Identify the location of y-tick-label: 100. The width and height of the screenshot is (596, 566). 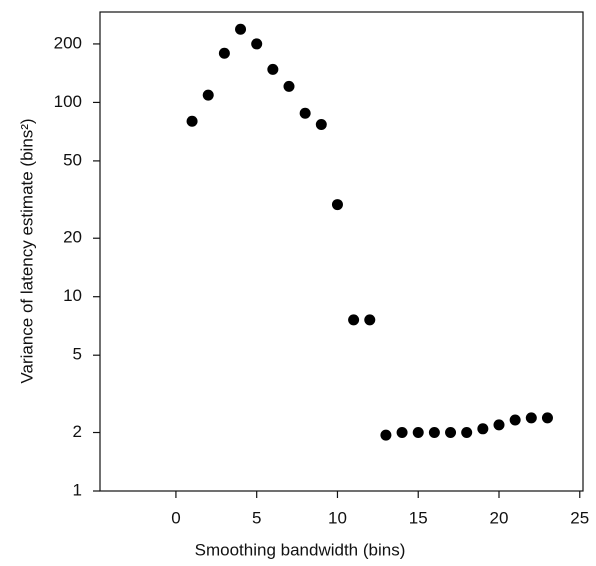
(68, 101).